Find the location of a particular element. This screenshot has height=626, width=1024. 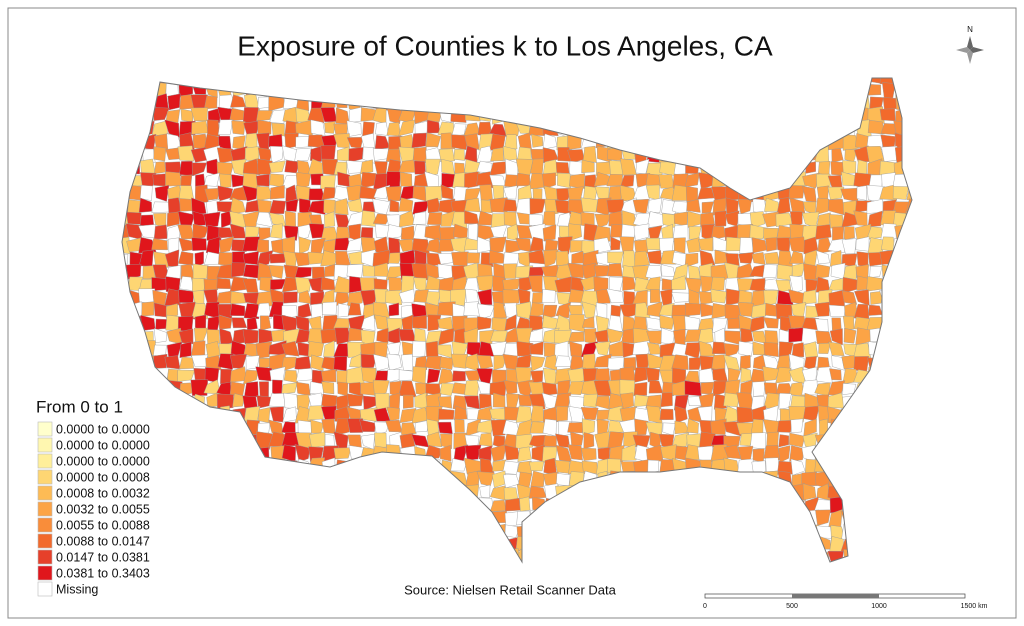

legend-title: From 0 to 1 is located at coordinates (79, 406).